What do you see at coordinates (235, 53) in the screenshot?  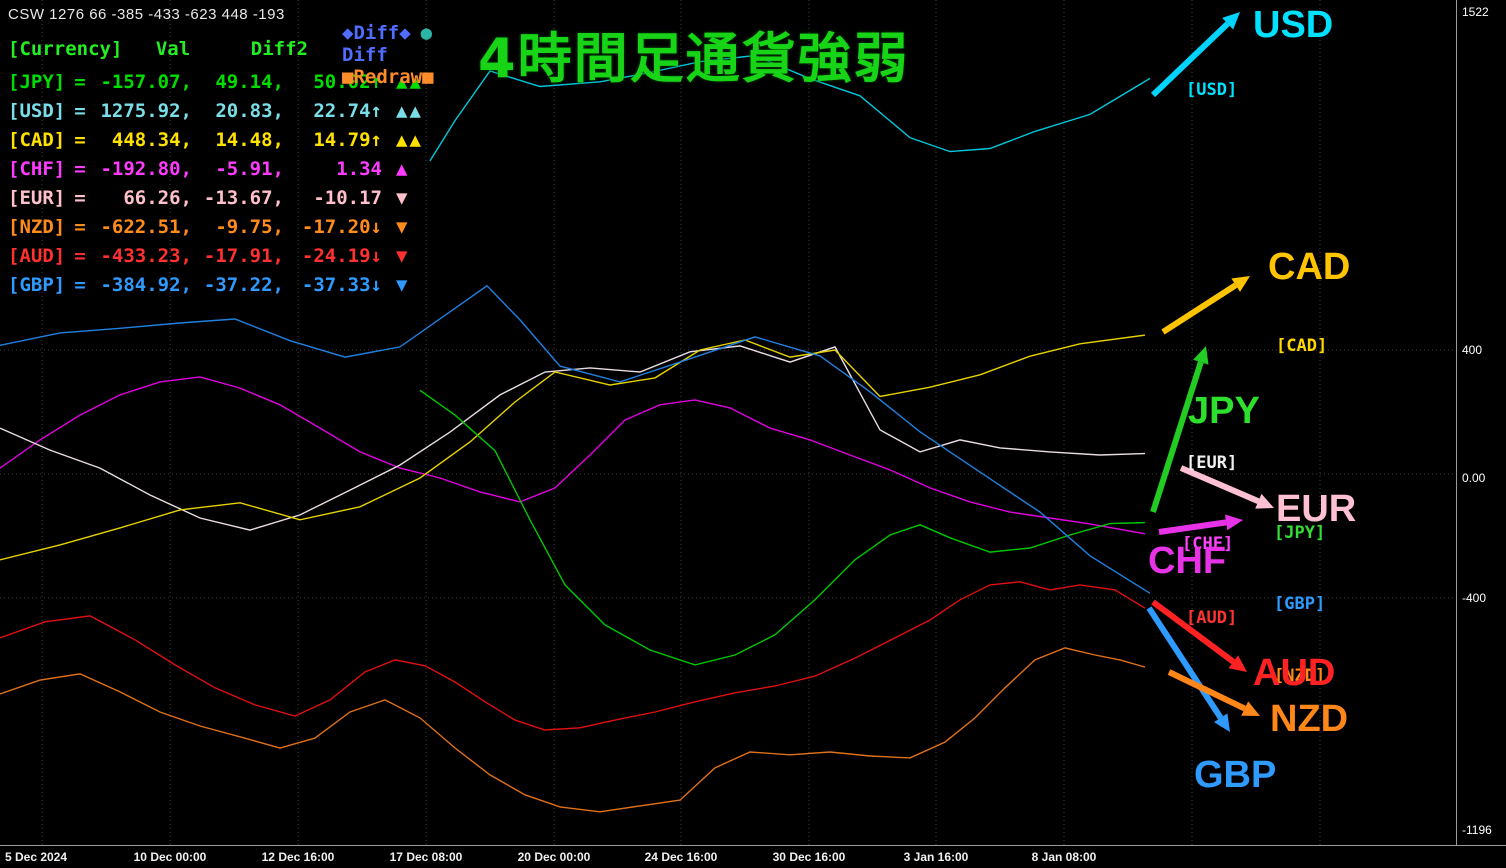 I see `legend-header: [Currency] Val Diff2` at bounding box center [235, 53].